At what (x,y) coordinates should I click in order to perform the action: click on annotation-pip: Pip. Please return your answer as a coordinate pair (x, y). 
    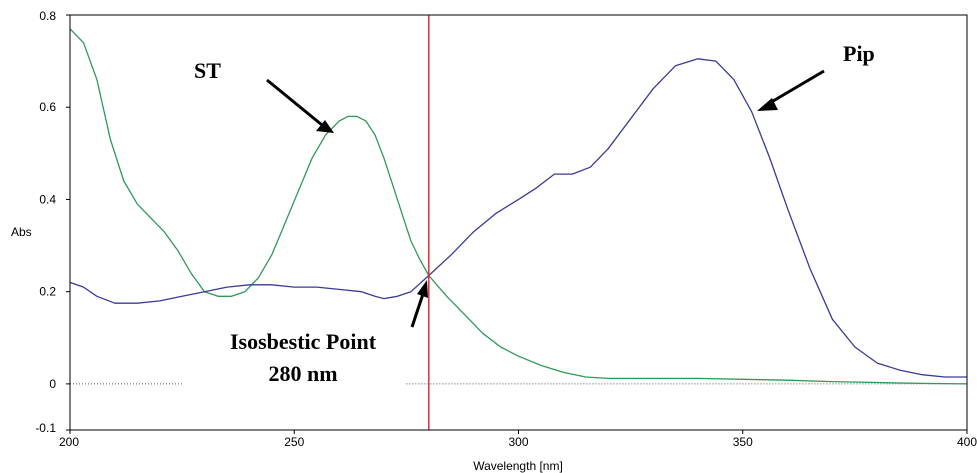
    Looking at the image, I should click on (816, 76).